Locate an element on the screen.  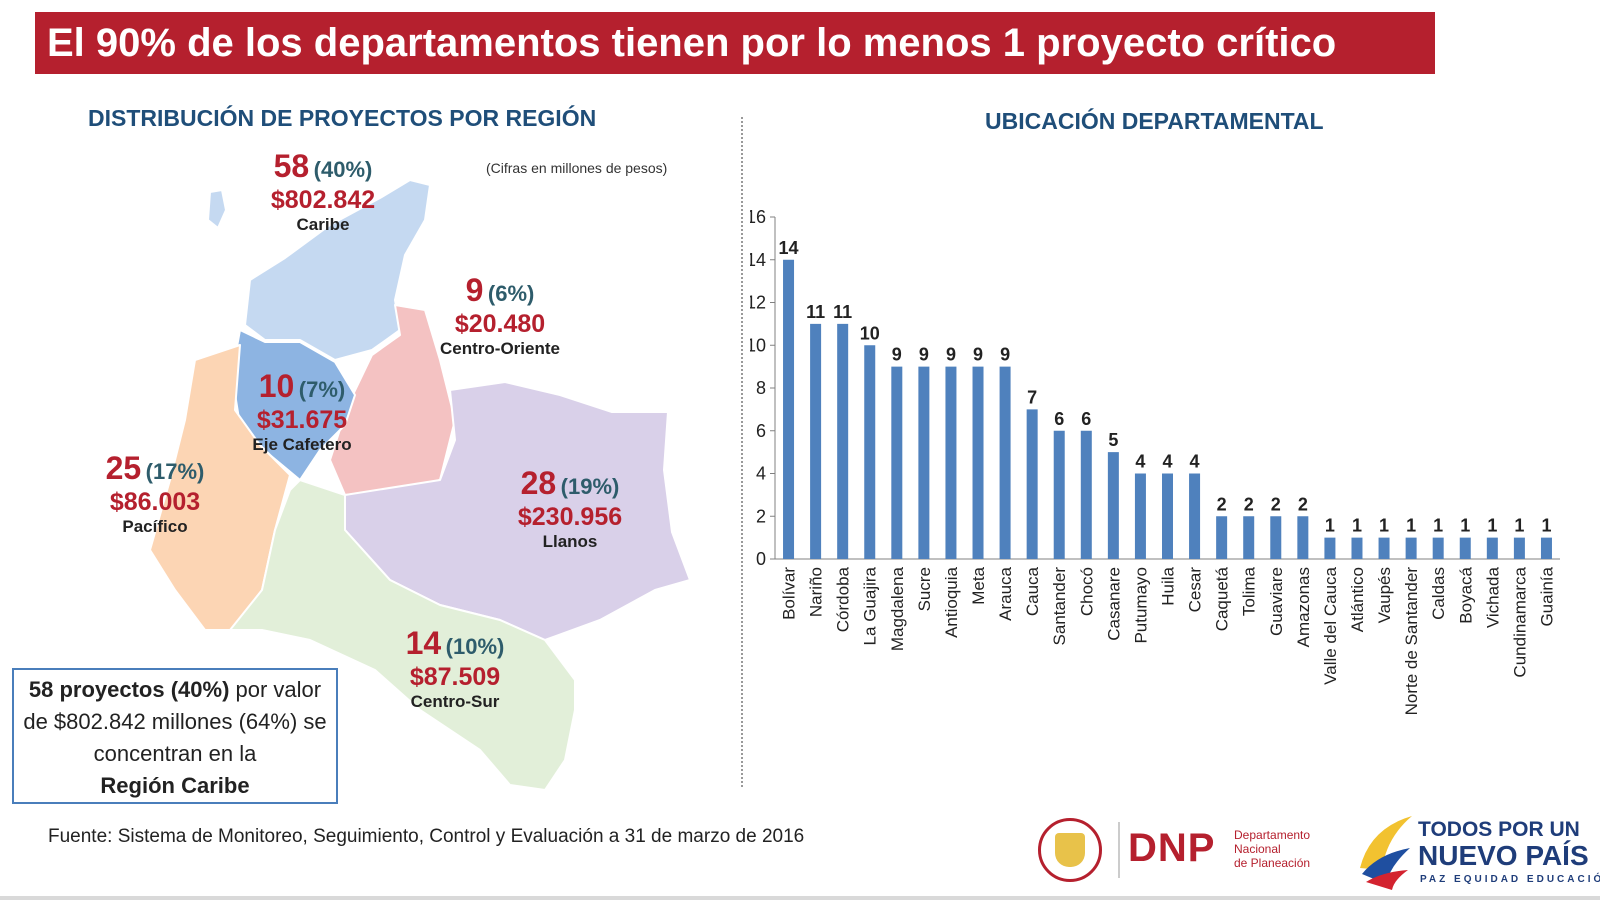
region-name: Llanos is located at coordinates (570, 541).